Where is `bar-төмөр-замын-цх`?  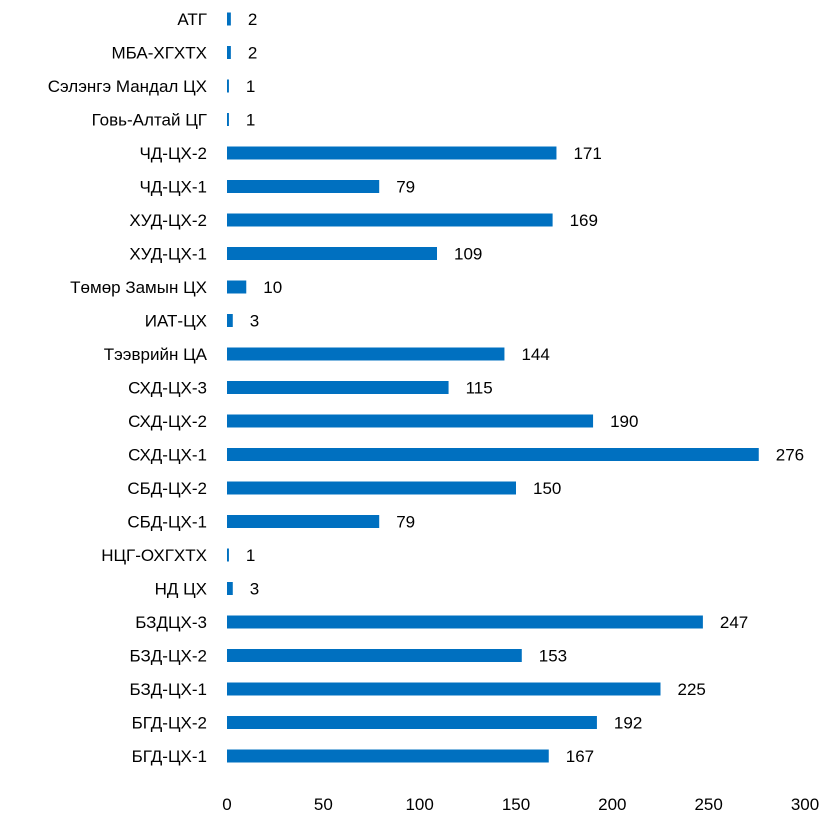
bar-төмөр-замын-цх is located at coordinates (237, 287).